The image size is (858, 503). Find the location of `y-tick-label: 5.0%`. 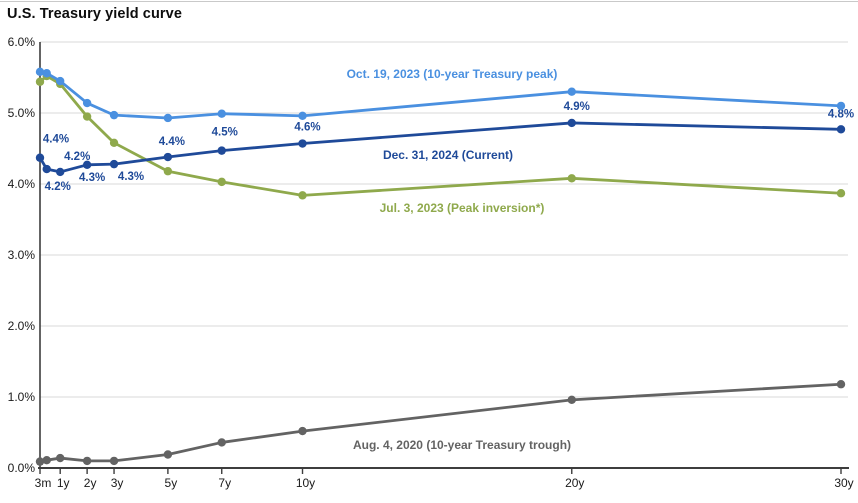

y-tick-label: 5.0% is located at coordinates (22, 113).